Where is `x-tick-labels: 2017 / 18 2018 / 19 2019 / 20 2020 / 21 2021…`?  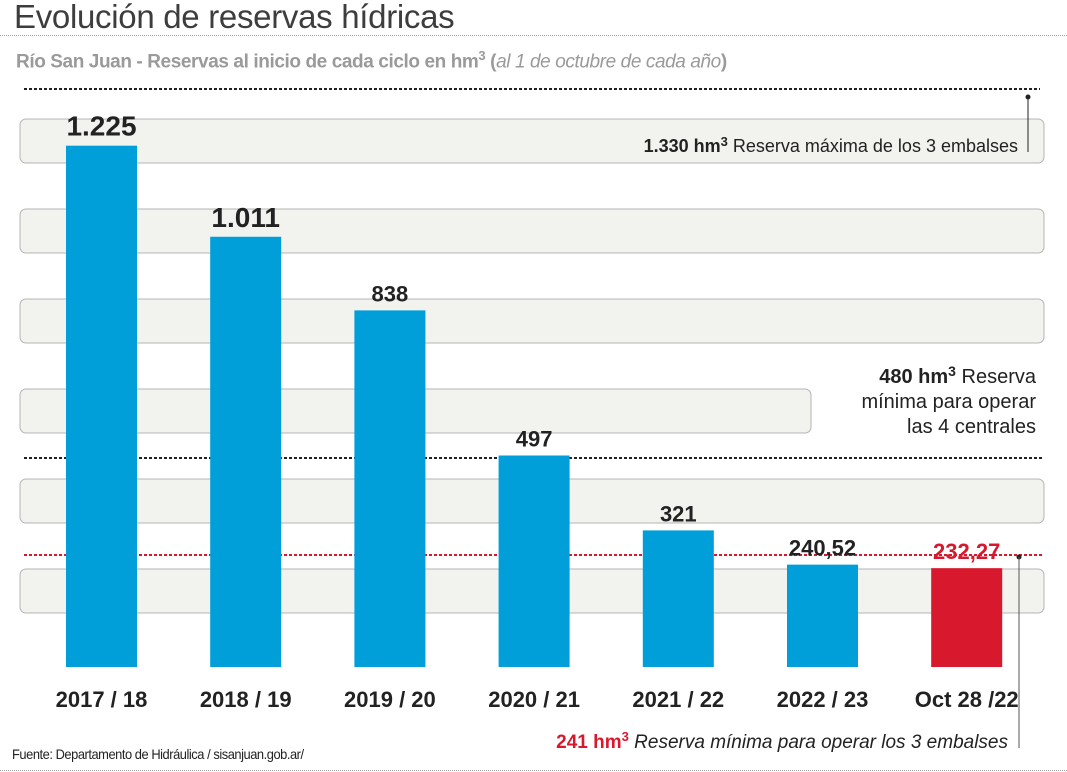
x-tick-labels: 2017 / 18 2018 / 19 2019 / 20 2020 / 21 2021… is located at coordinates (537, 699).